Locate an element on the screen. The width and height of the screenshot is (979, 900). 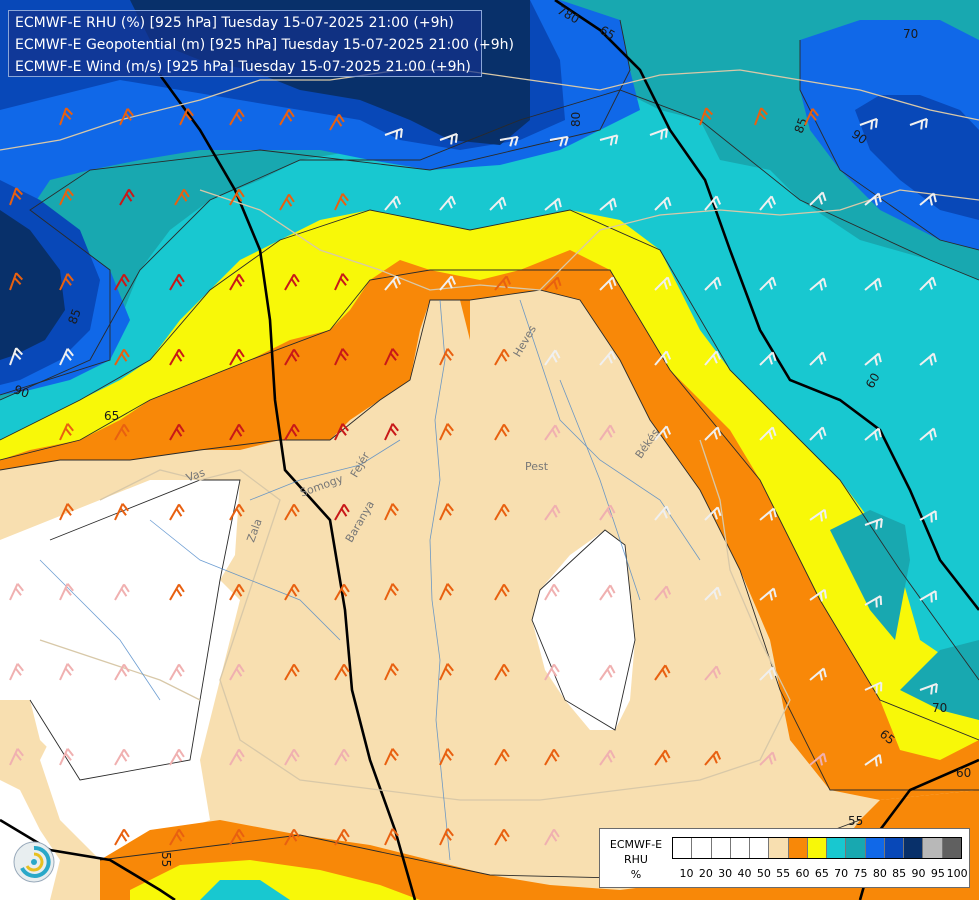
legend-label: ECMWF-E RHU % is located at coordinates (636, 859).